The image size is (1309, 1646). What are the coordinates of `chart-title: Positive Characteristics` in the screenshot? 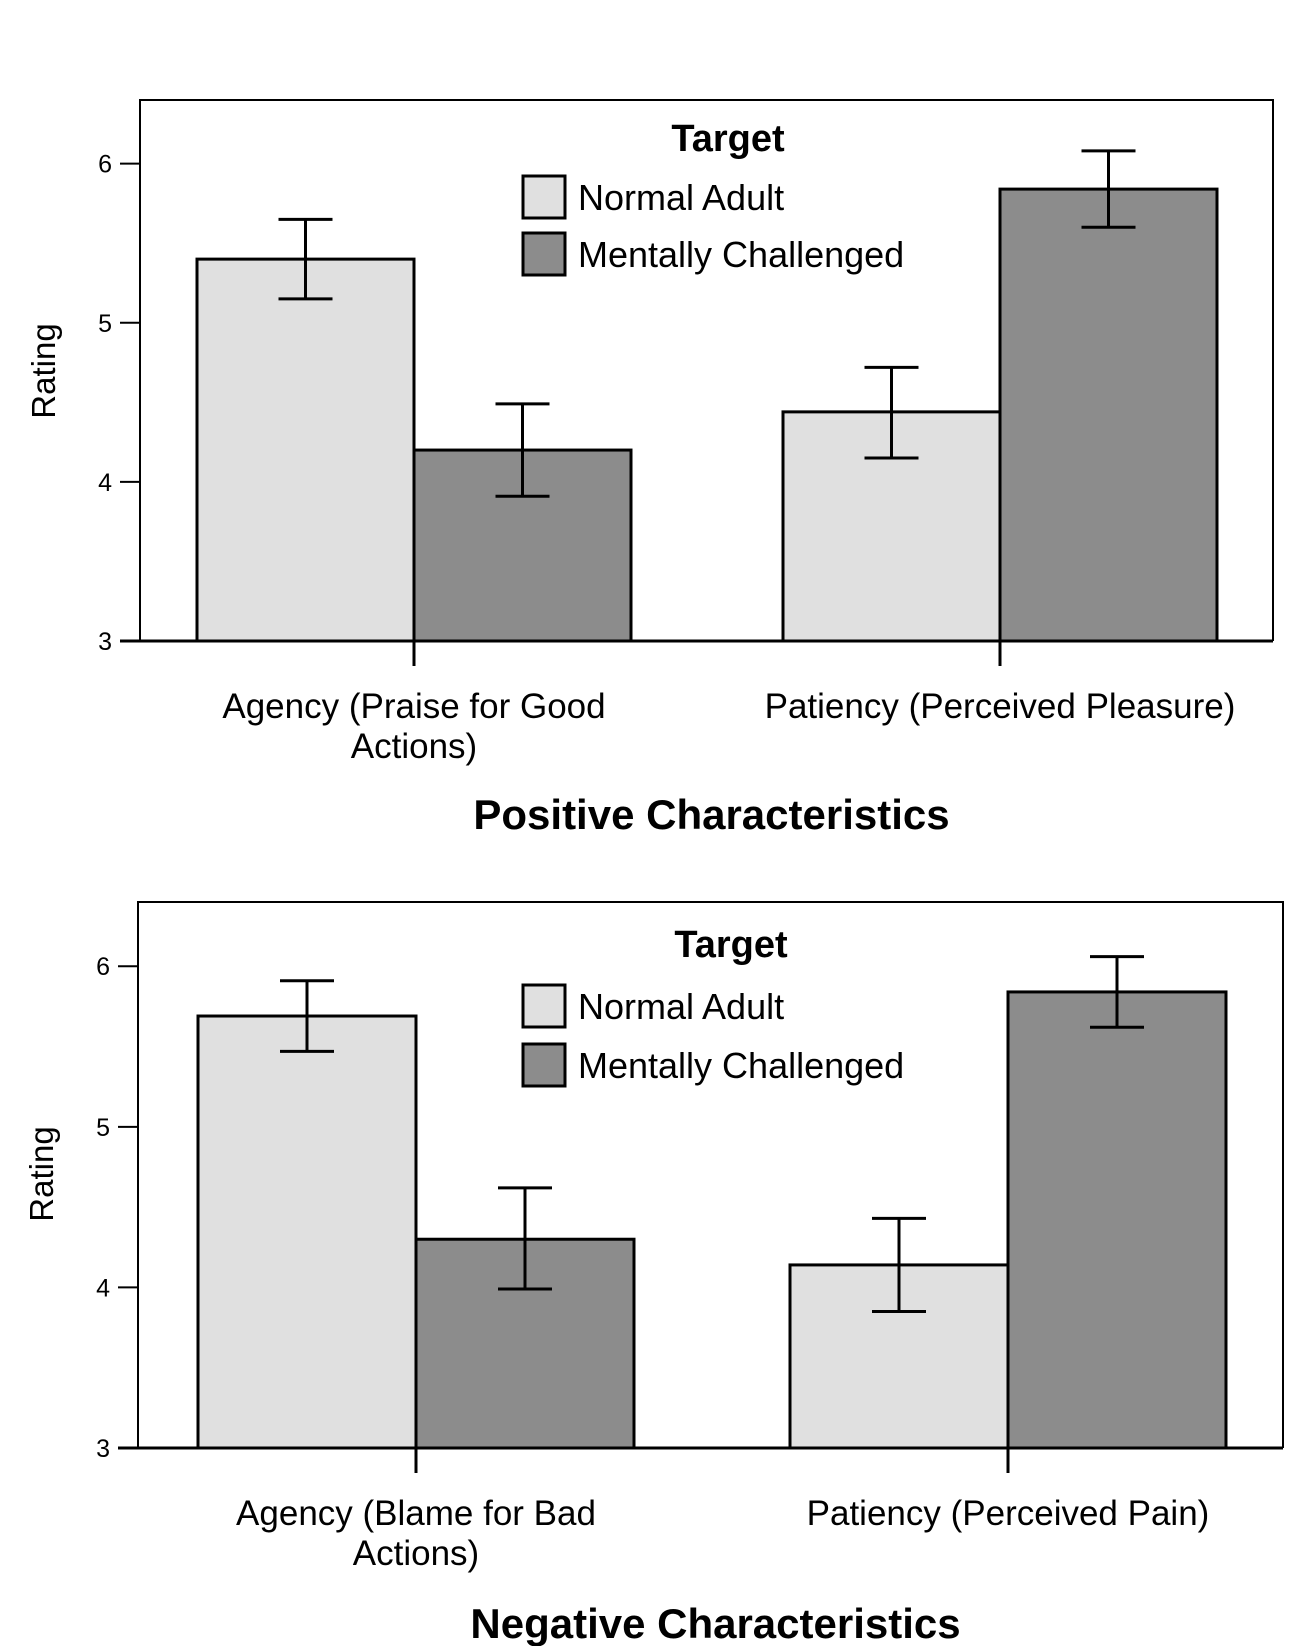 It's located at (711, 814).